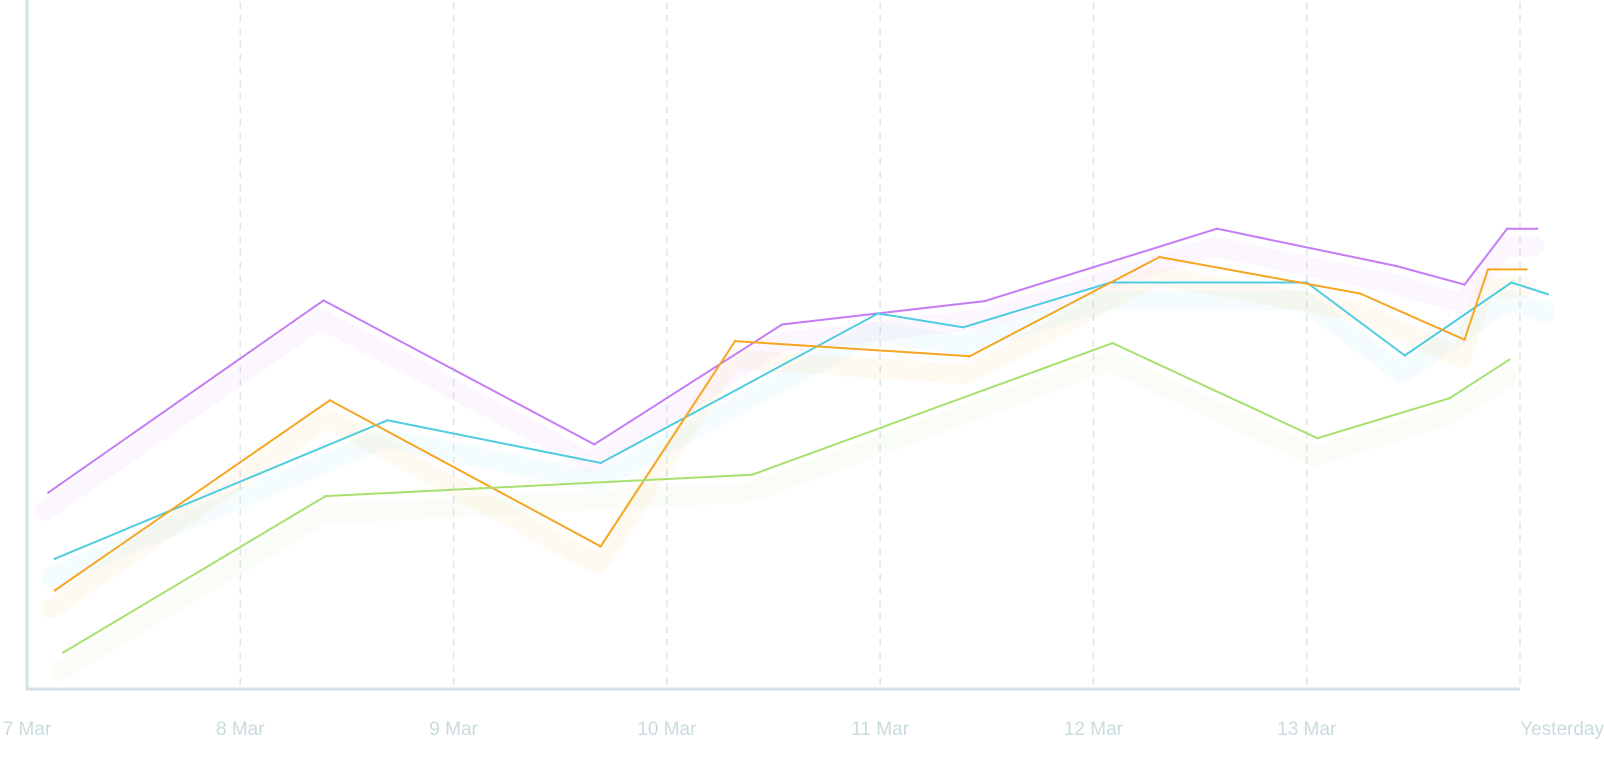  What do you see at coordinates (453, 729) in the screenshot?
I see `x-tick-label: 9 Mar` at bounding box center [453, 729].